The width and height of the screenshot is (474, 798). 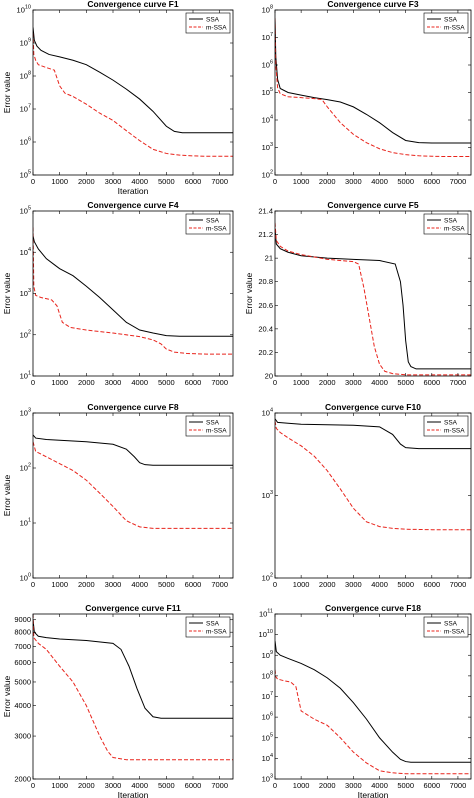 I want to click on y-tick-exponent: 7, so click(x=29, y=107).